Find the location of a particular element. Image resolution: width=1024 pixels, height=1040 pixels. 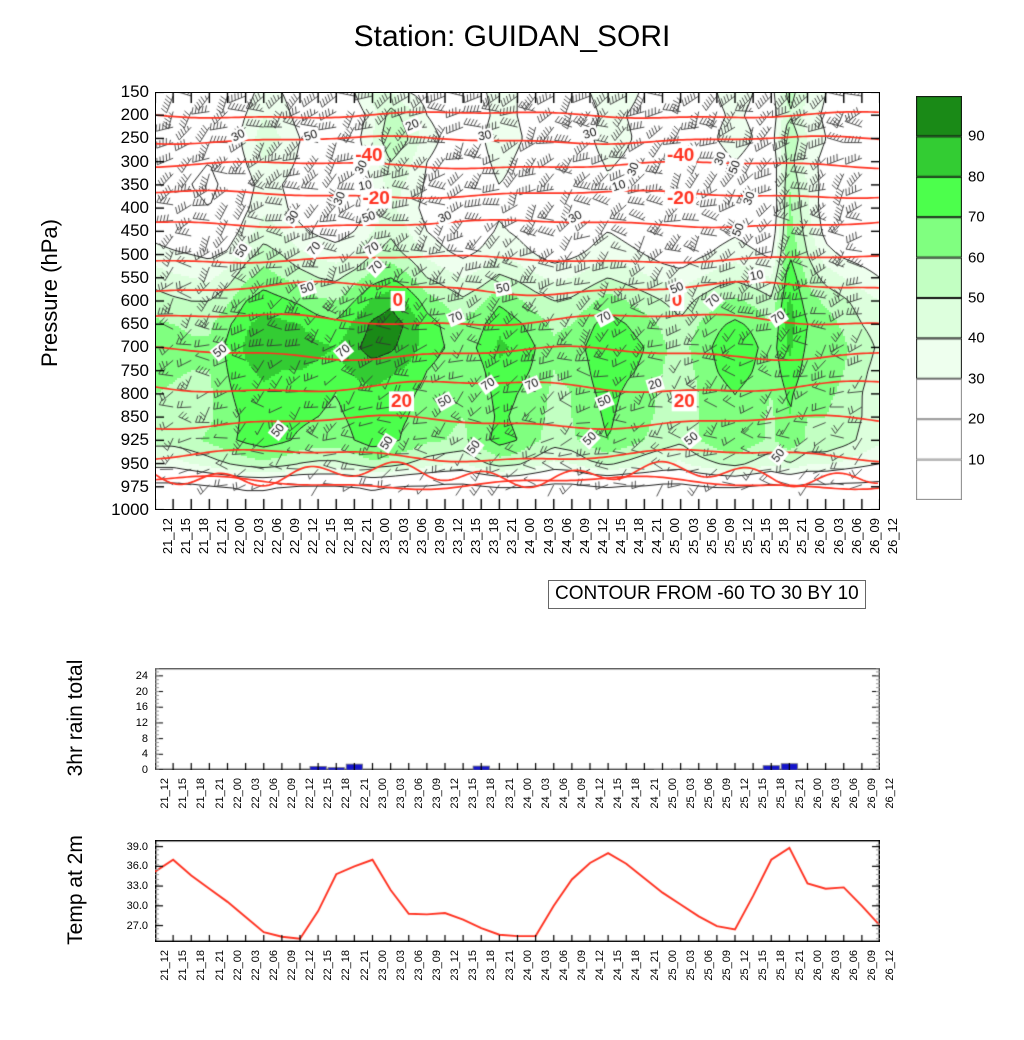

rain-time-tick: 23_18 is located at coordinates (491, 793).